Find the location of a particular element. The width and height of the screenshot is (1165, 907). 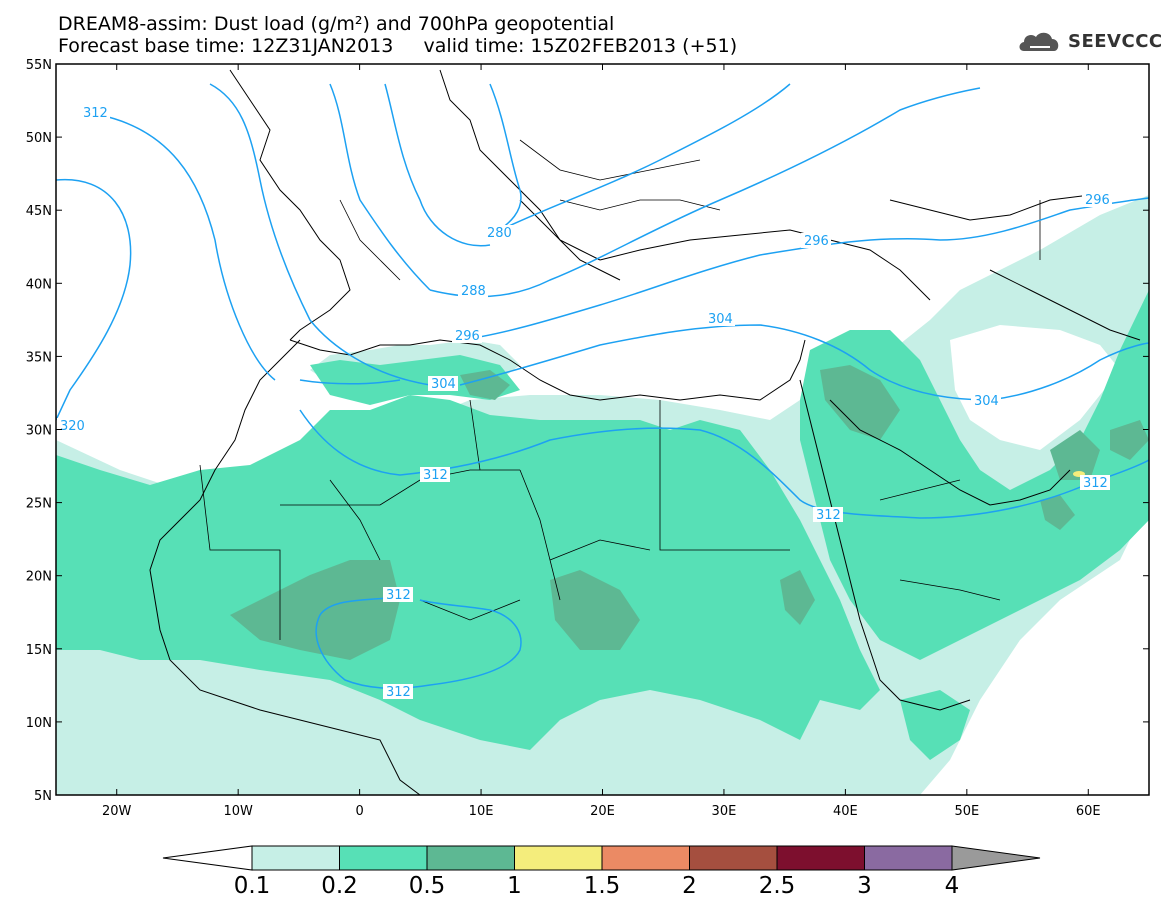

colorbar-high-arrow is located at coordinates (996, 858).